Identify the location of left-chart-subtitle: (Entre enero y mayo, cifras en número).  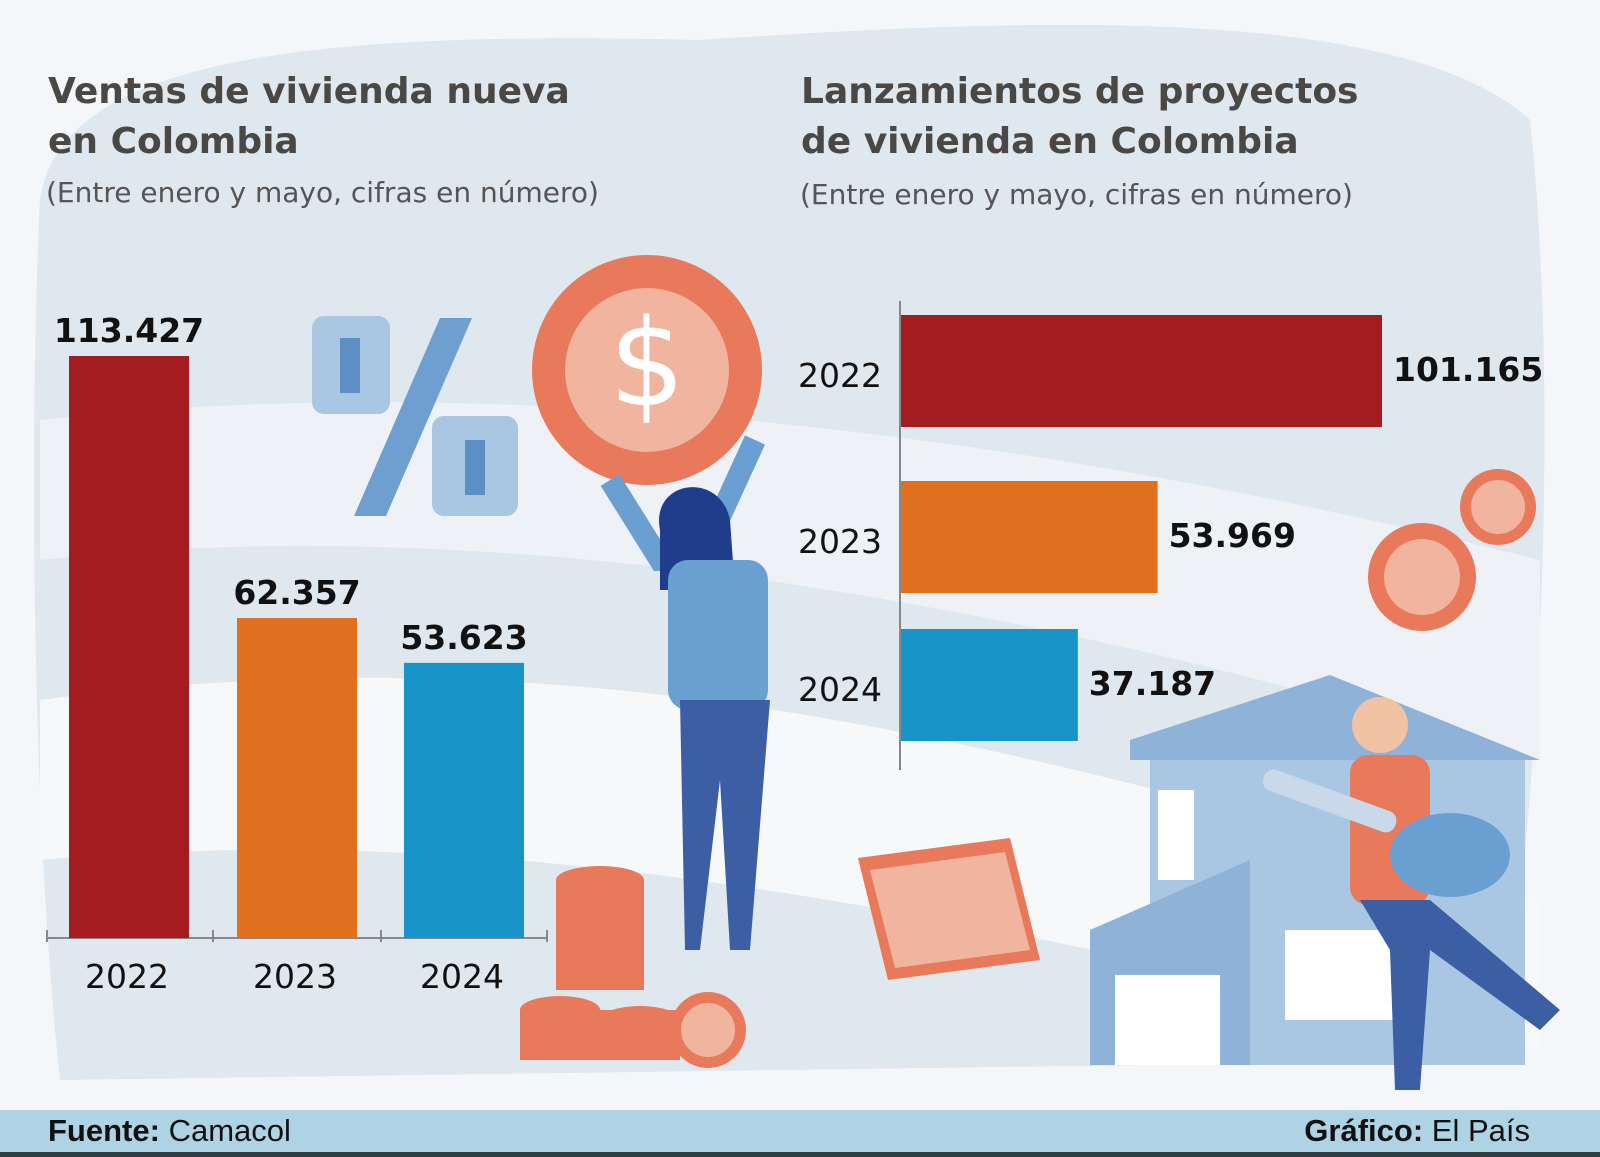
(322, 192).